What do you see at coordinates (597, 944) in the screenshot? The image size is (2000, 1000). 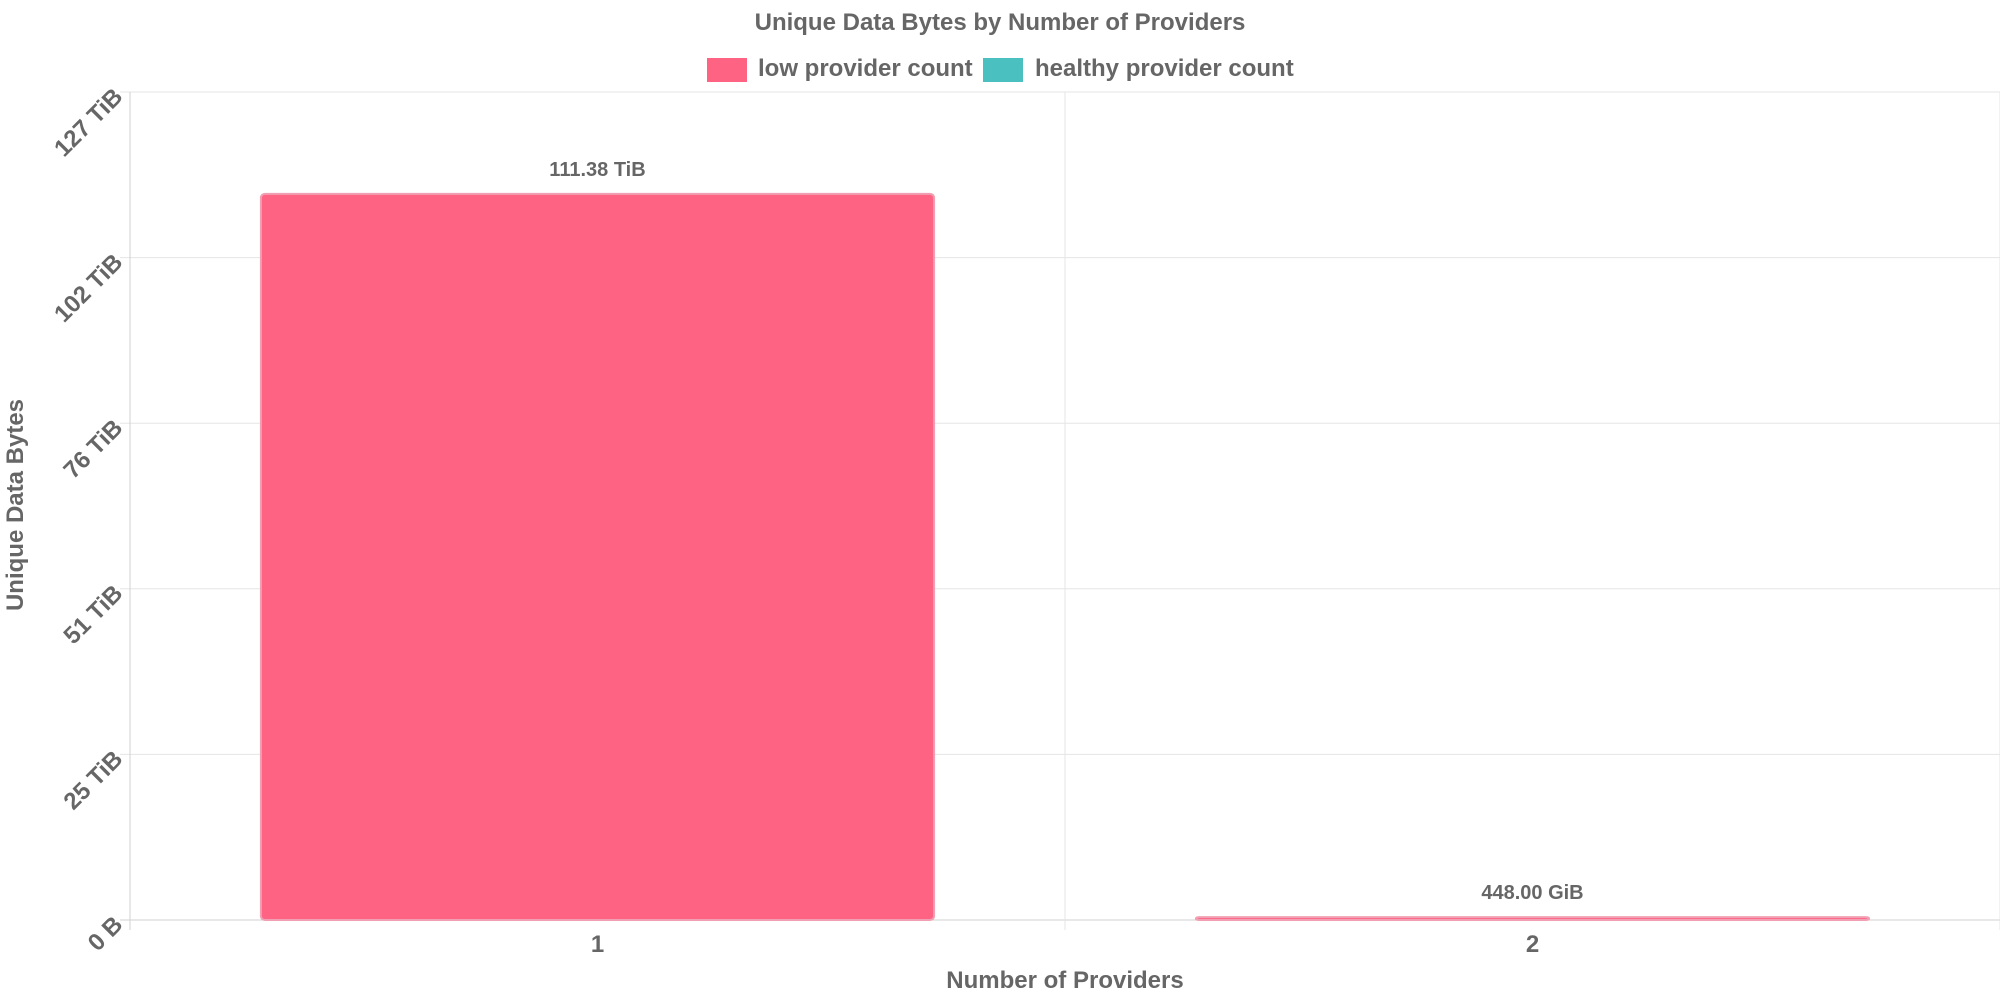 I see `x-tick-label: 1` at bounding box center [597, 944].